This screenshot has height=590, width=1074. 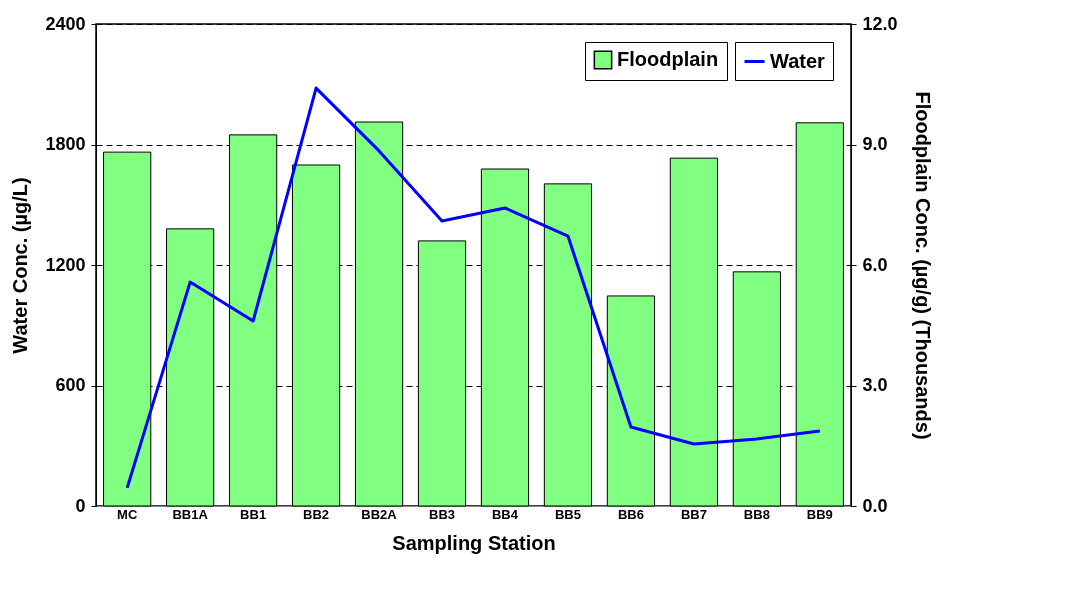 What do you see at coordinates (756, 514) in the screenshot?
I see `x-tick-label: BB8` at bounding box center [756, 514].